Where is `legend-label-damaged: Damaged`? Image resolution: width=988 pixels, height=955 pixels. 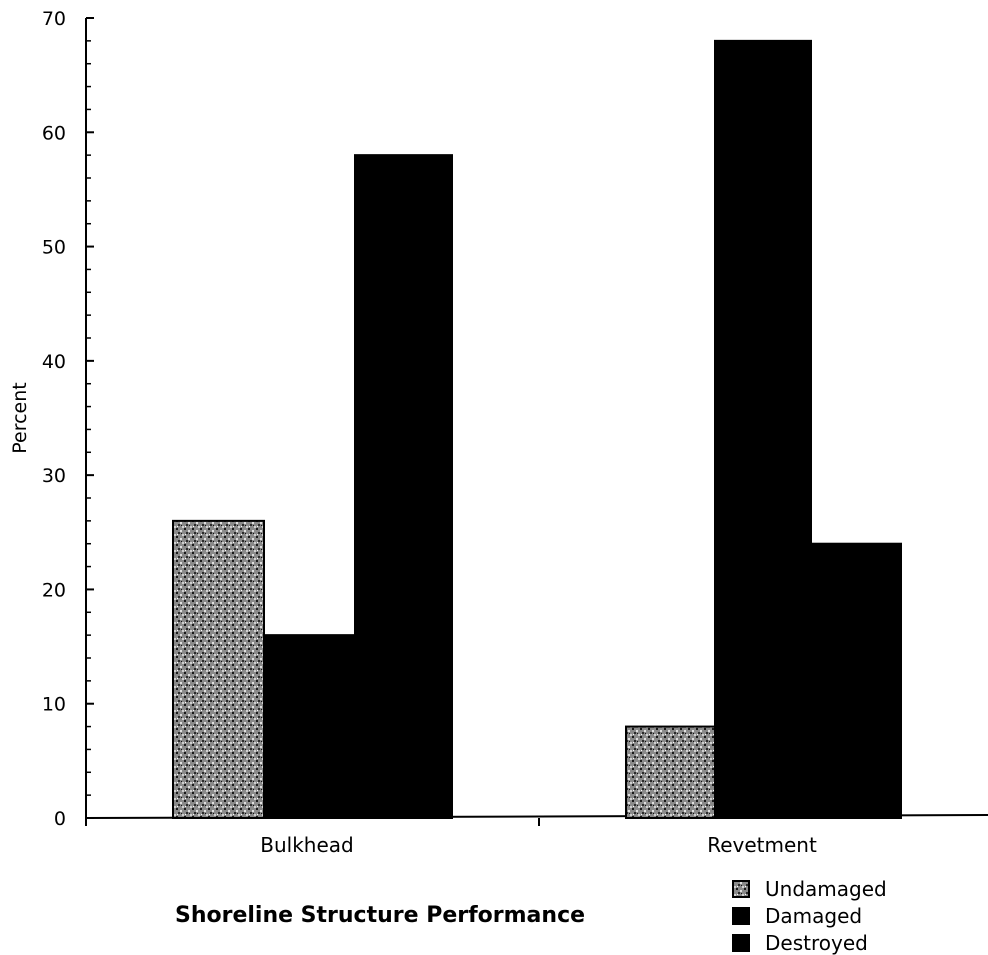 legend-label-damaged: Damaged is located at coordinates (813, 916).